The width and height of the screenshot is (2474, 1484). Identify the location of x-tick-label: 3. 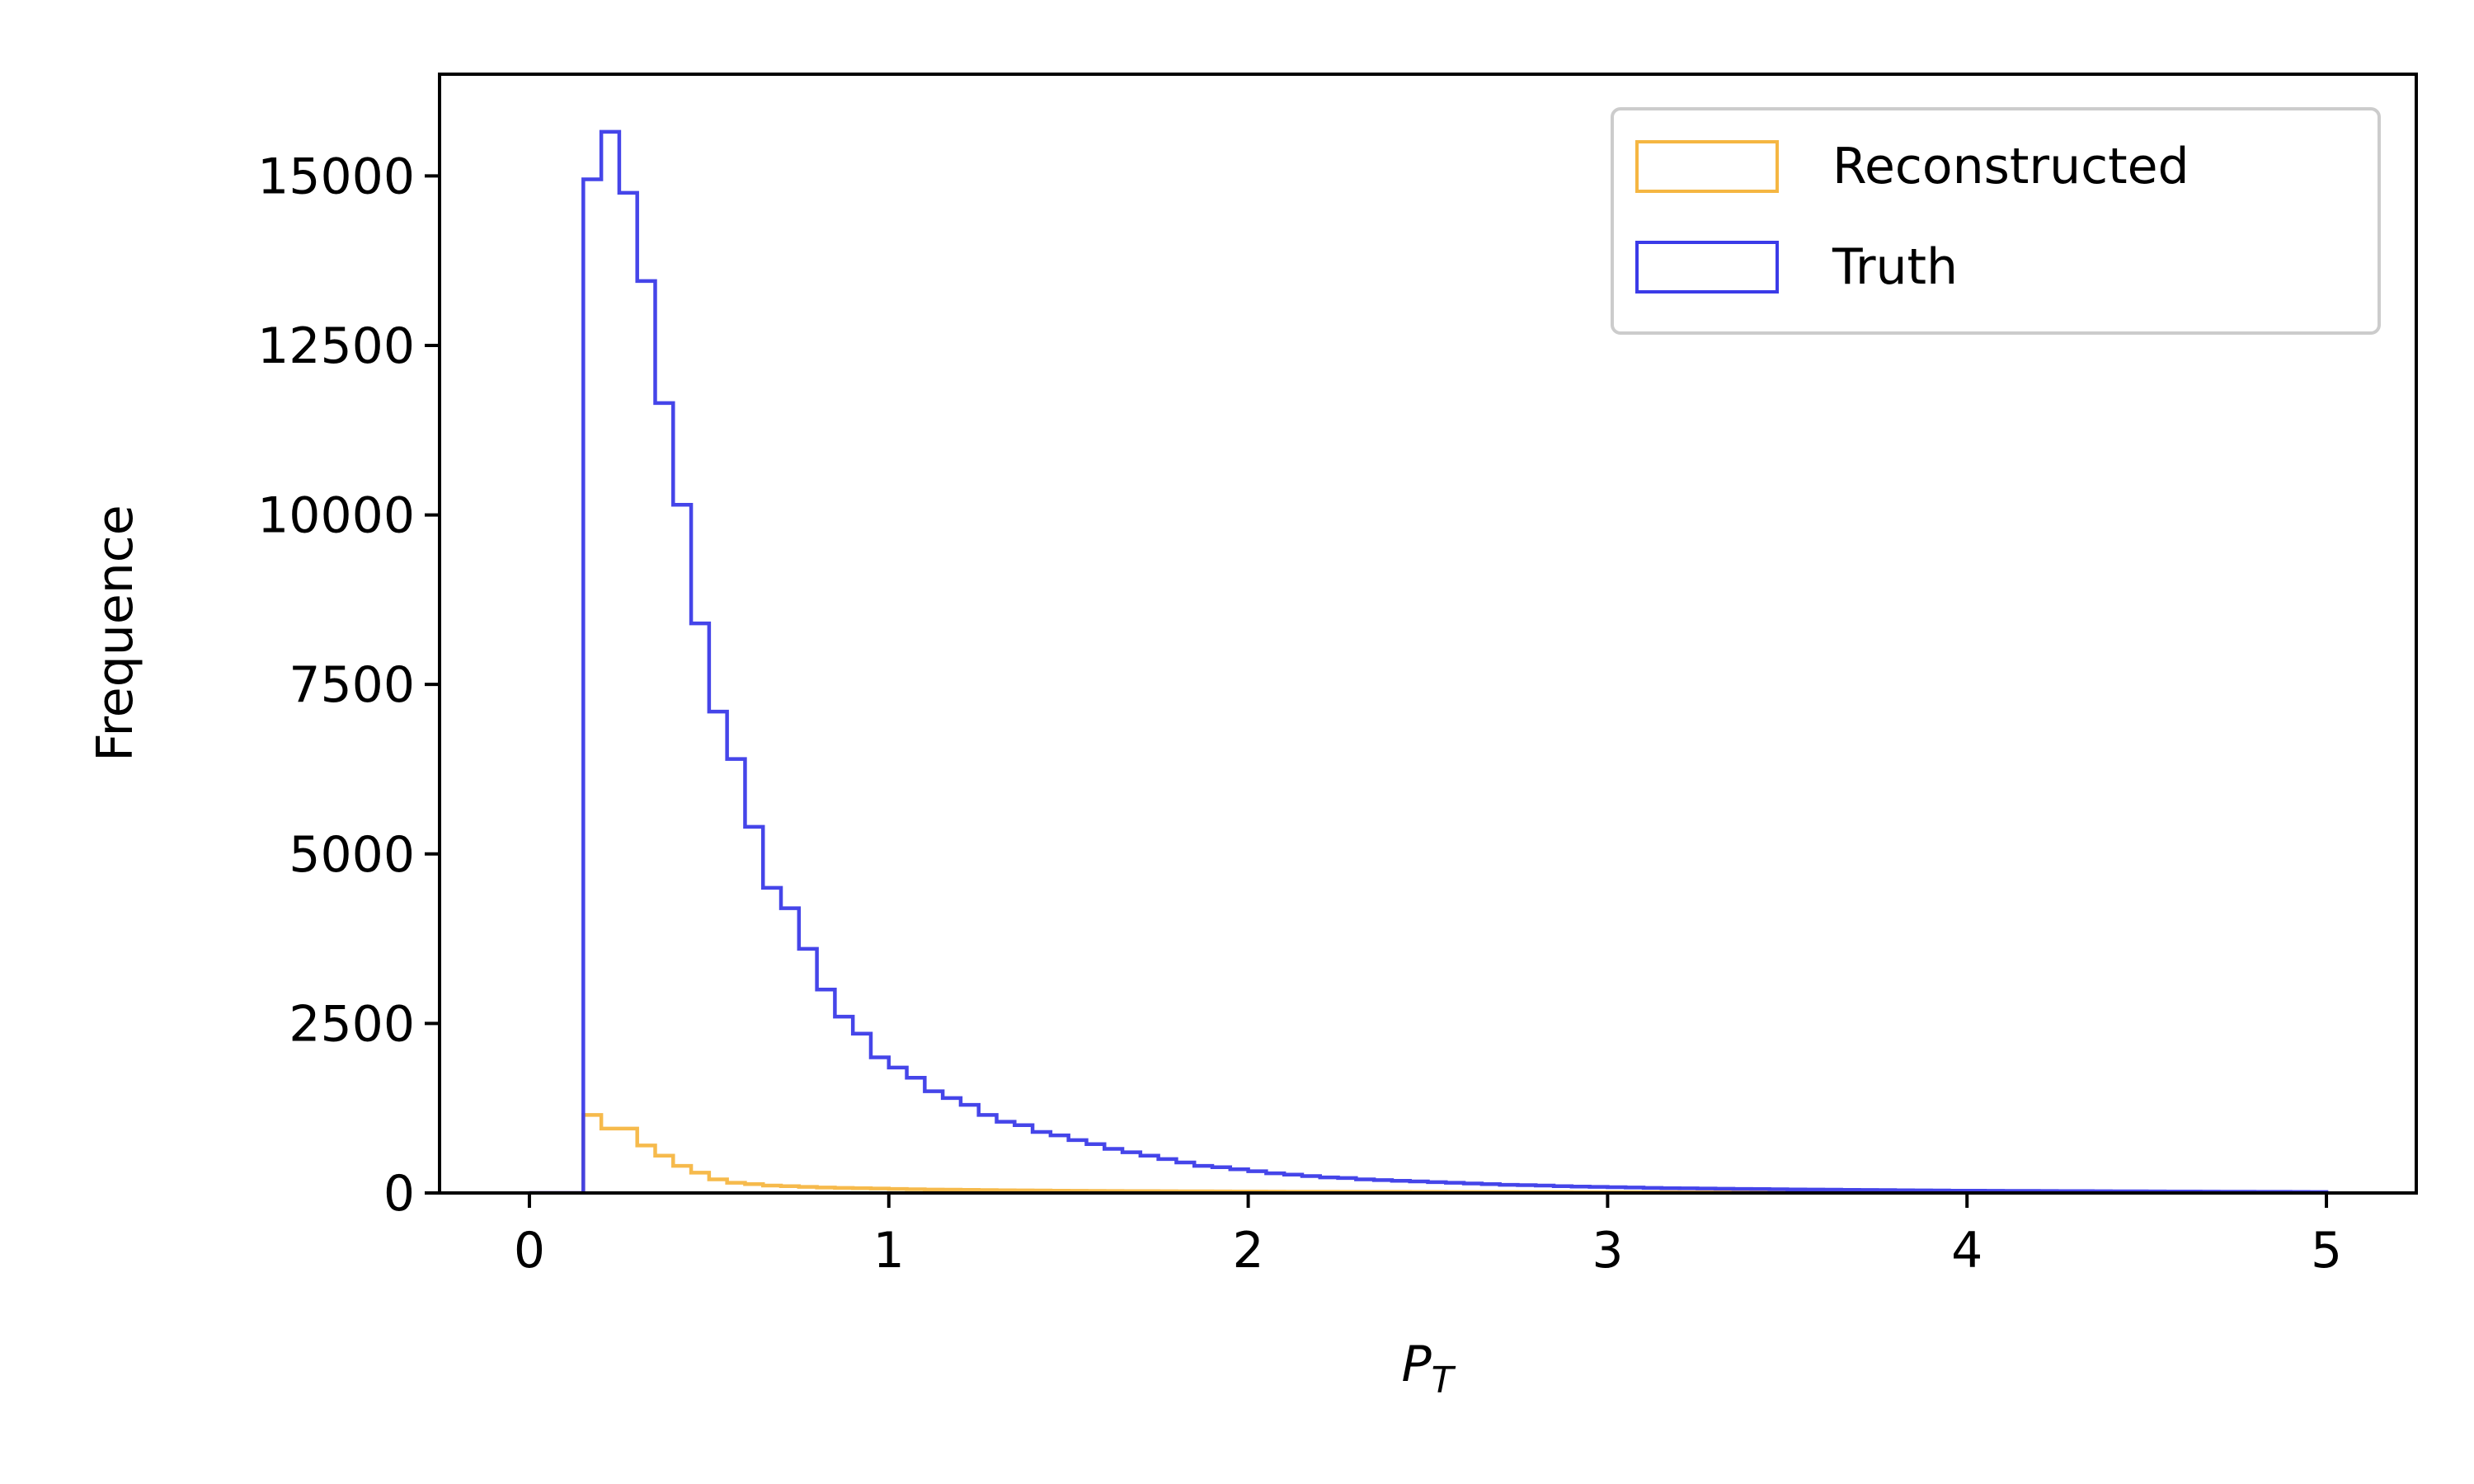
(1607, 1251).